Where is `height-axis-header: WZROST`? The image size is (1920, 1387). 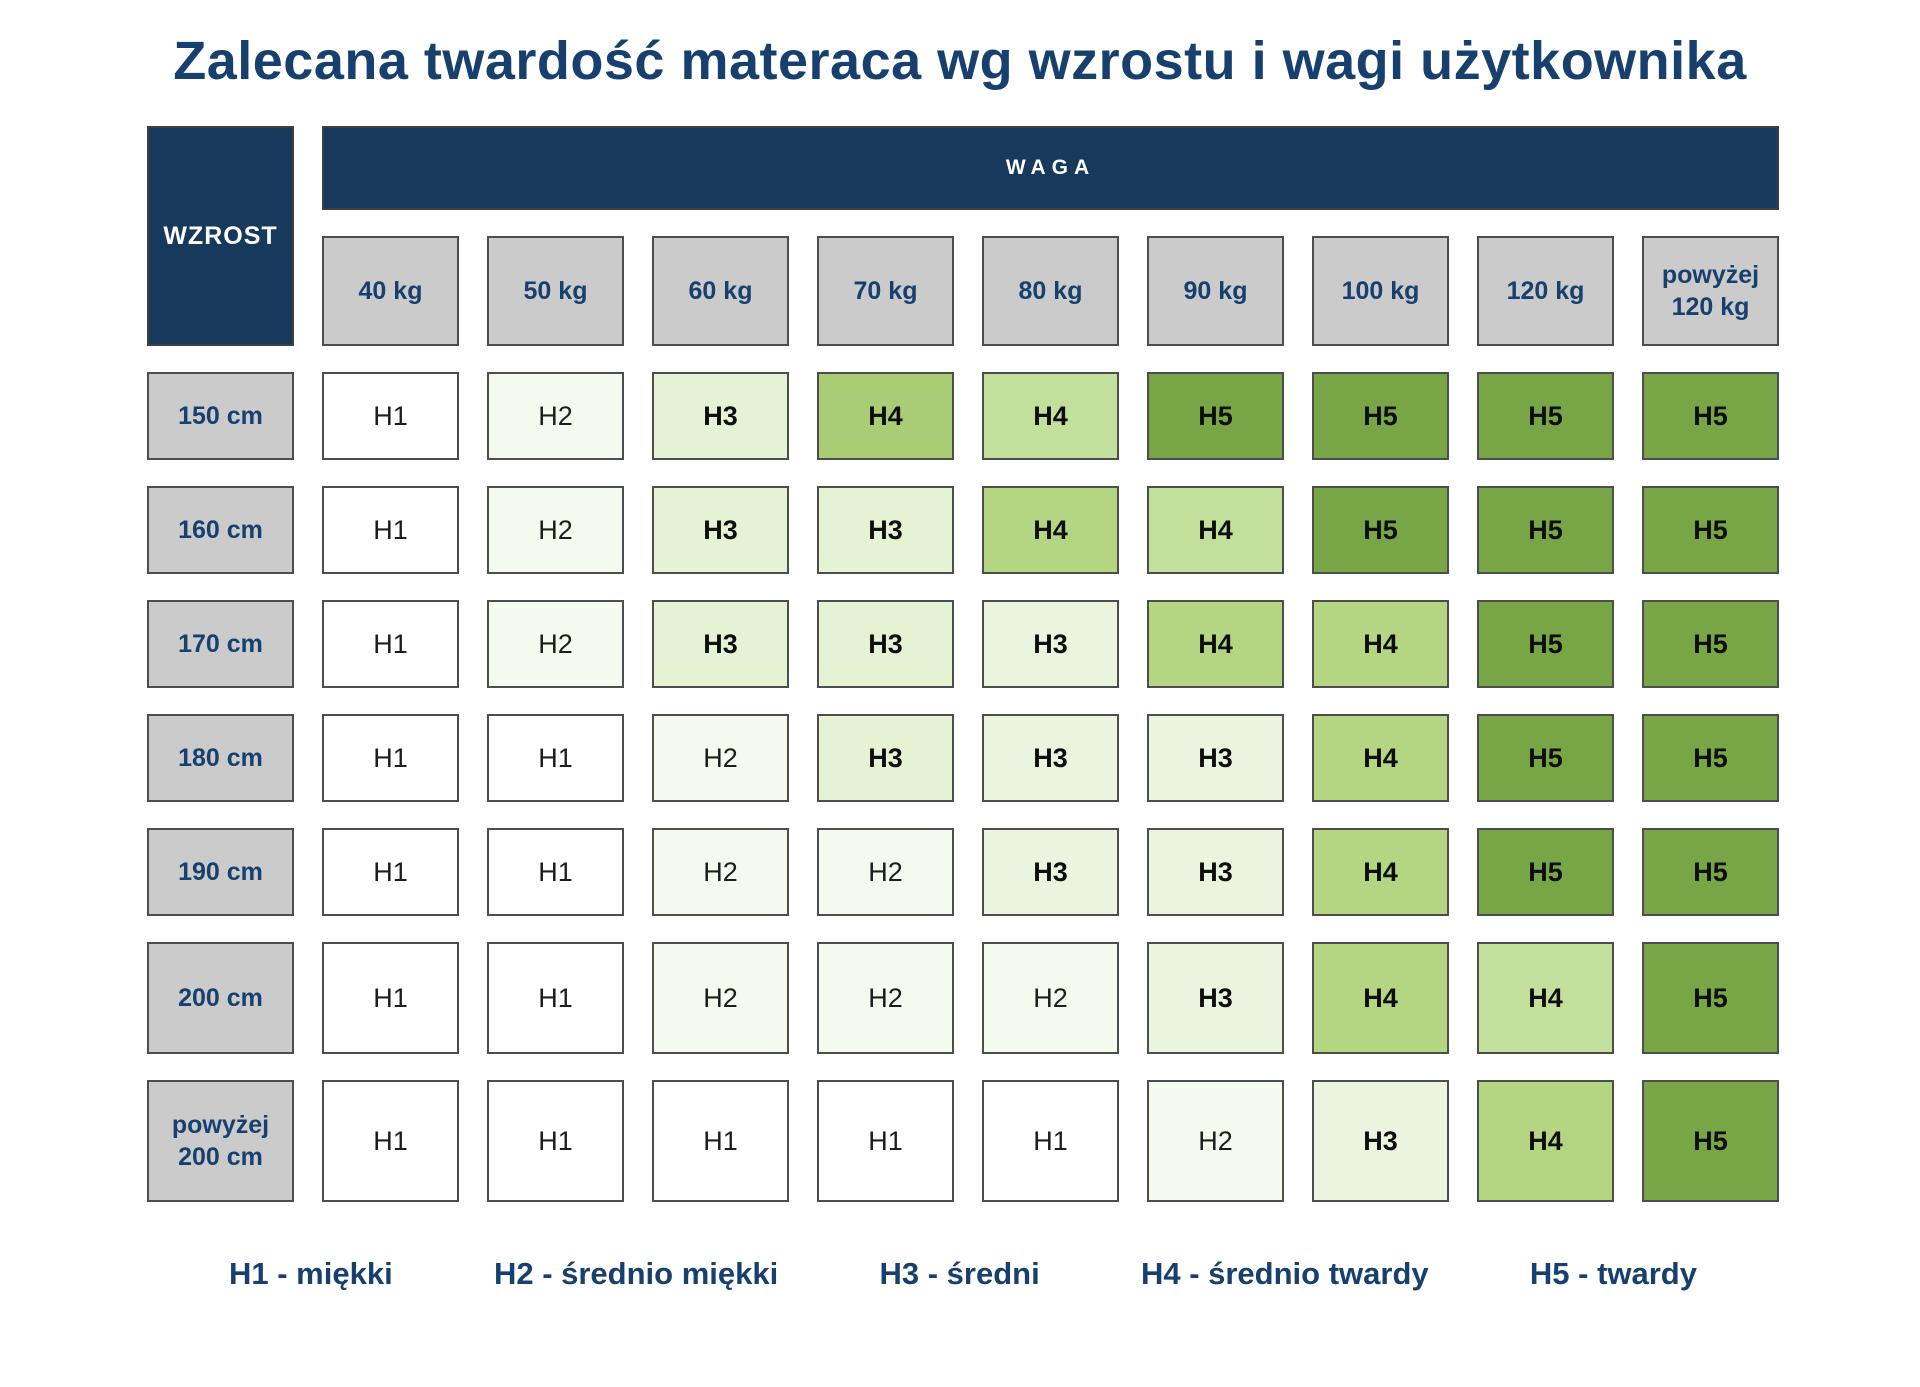 height-axis-header: WZROST is located at coordinates (220, 236).